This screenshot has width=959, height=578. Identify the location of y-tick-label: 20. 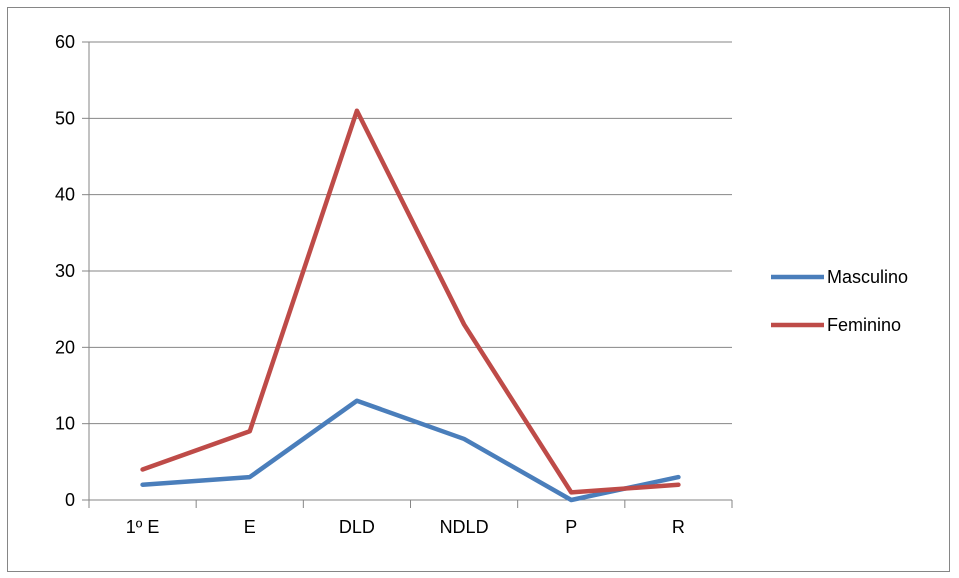
(65, 347).